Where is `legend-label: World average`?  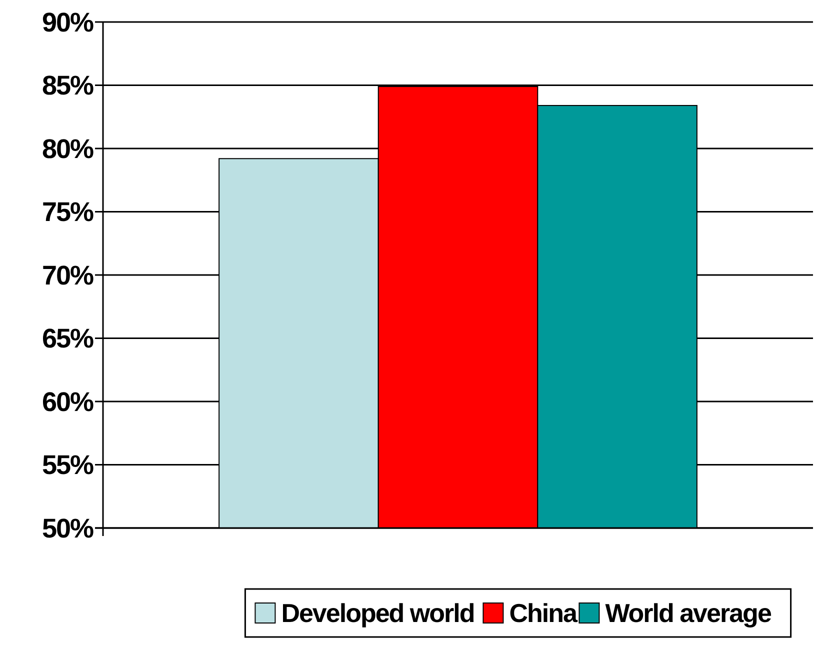
legend-label: World average is located at coordinates (688, 613).